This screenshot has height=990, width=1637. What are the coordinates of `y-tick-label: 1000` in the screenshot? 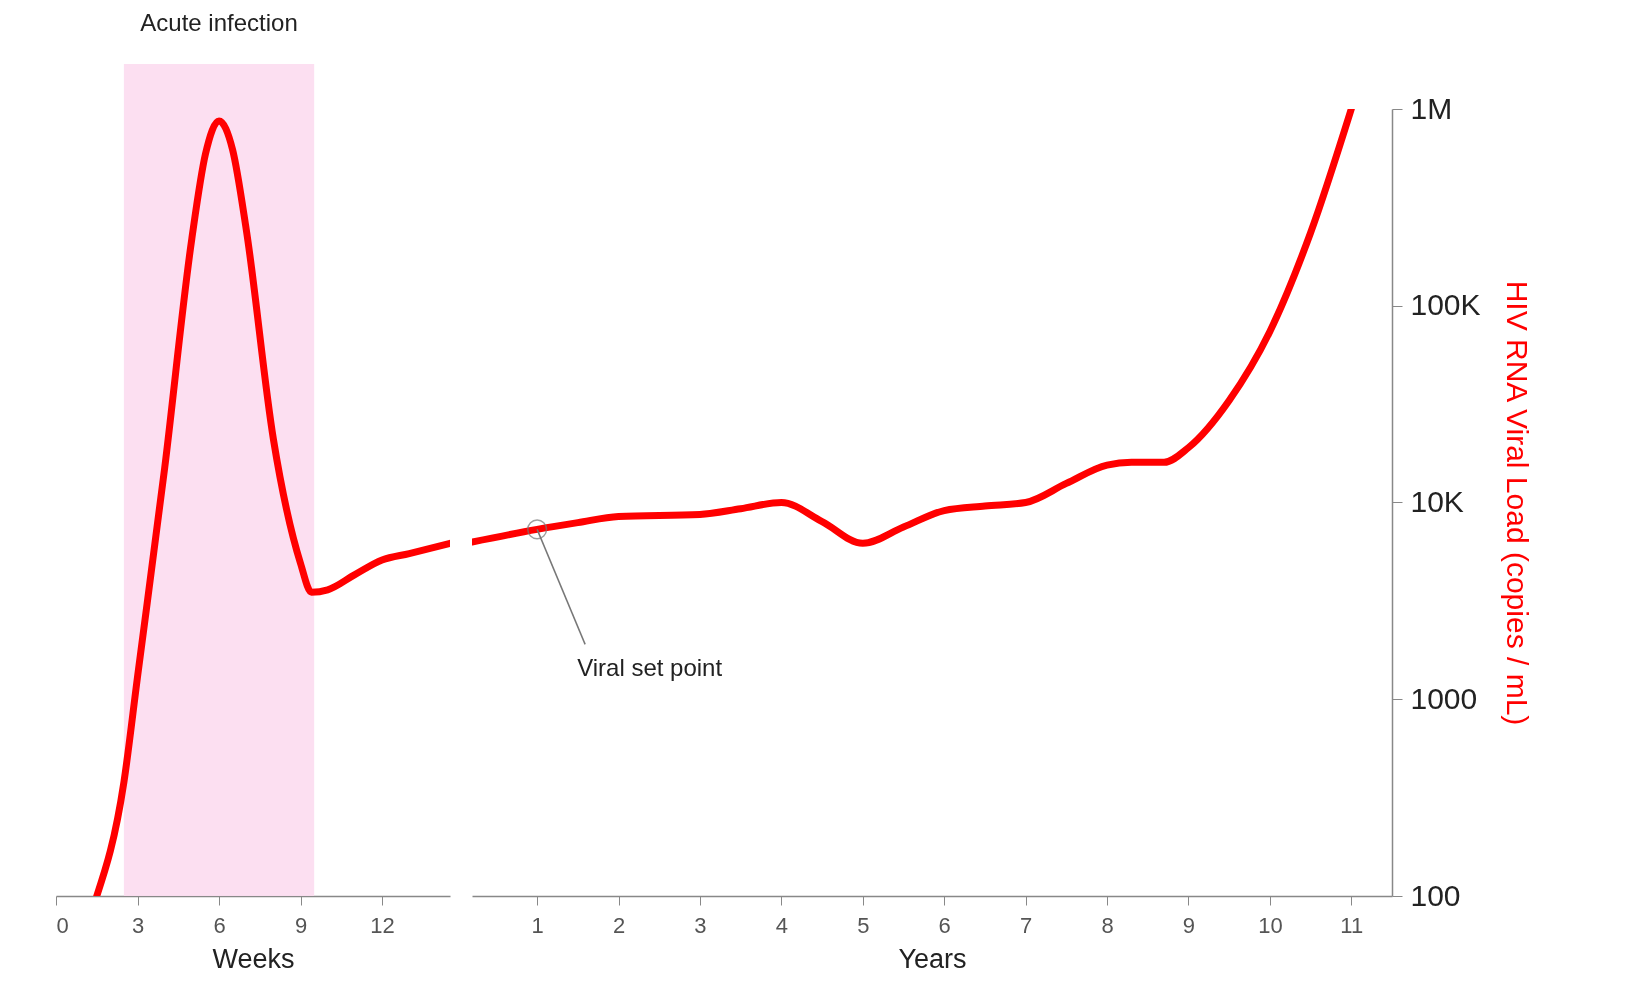 It's located at (1444, 698).